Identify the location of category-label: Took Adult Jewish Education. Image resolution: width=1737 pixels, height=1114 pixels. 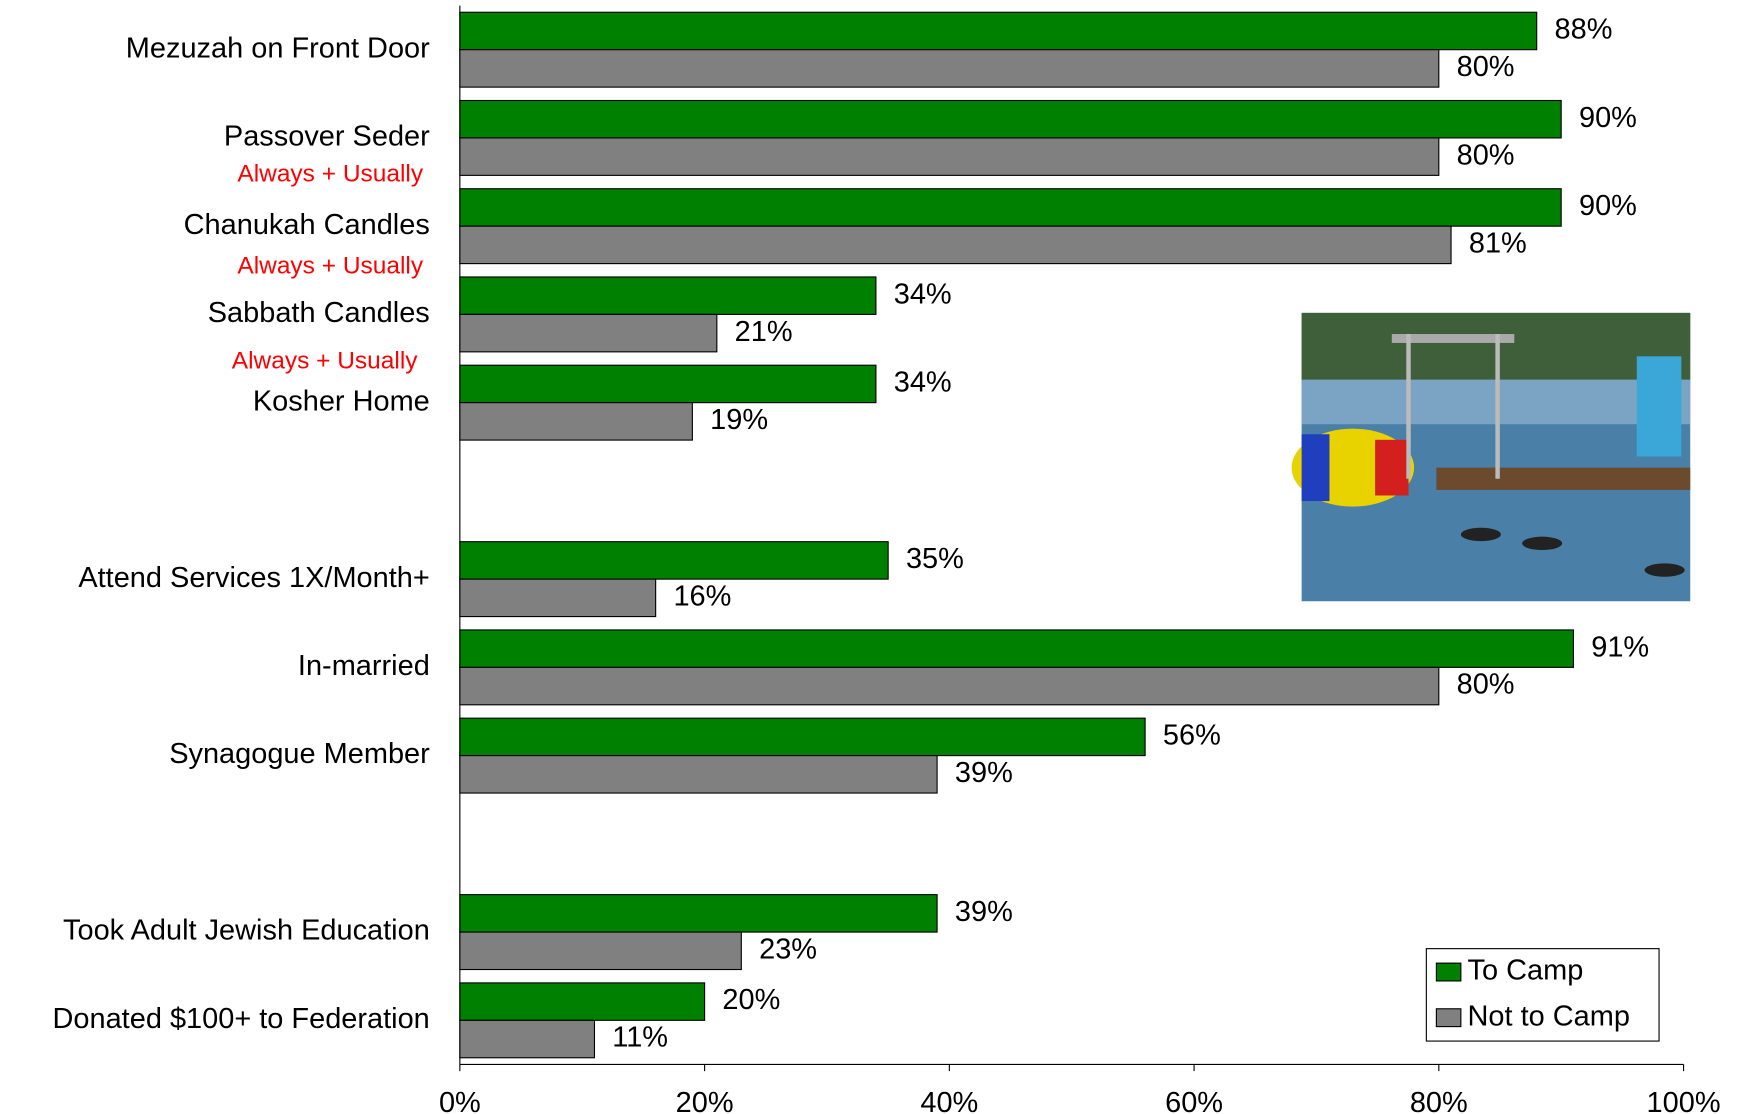
(246, 931).